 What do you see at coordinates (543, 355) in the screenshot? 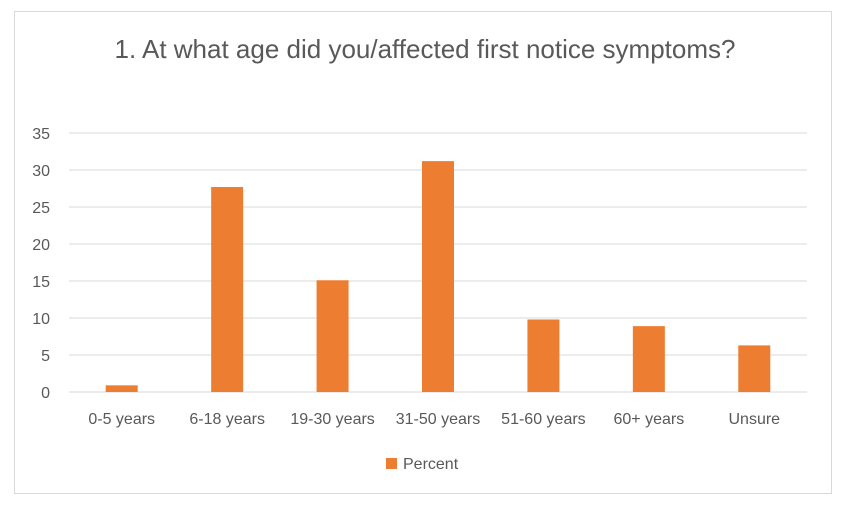
I see `bar-51-60-years` at bounding box center [543, 355].